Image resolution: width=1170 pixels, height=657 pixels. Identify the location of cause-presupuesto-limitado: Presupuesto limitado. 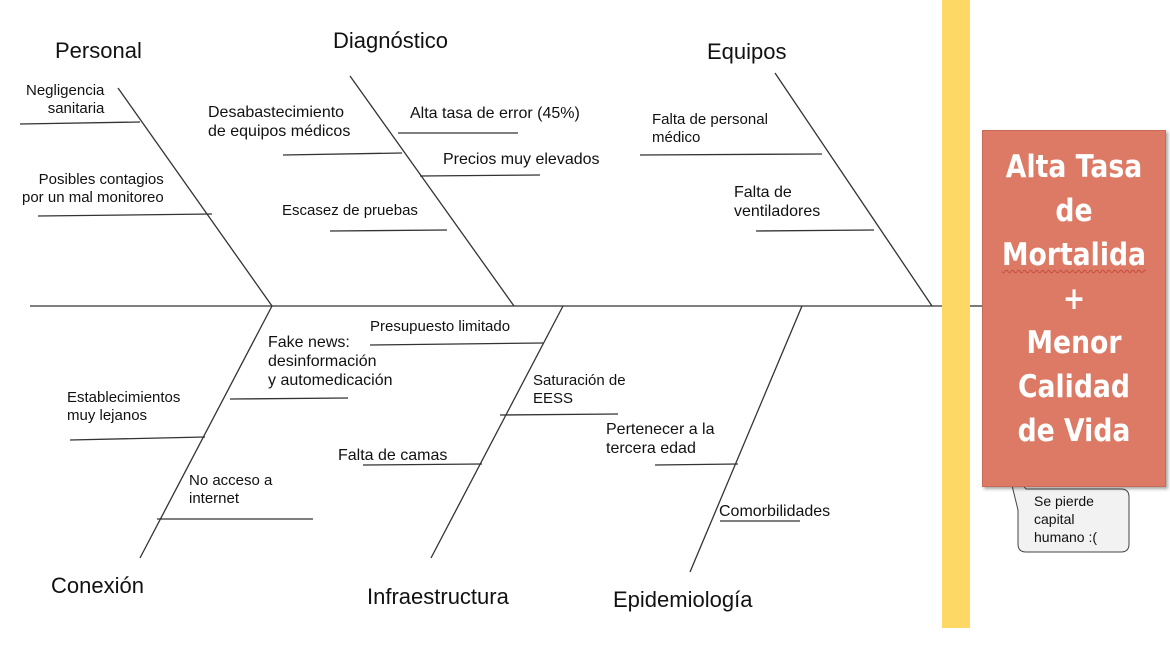
(440, 326).